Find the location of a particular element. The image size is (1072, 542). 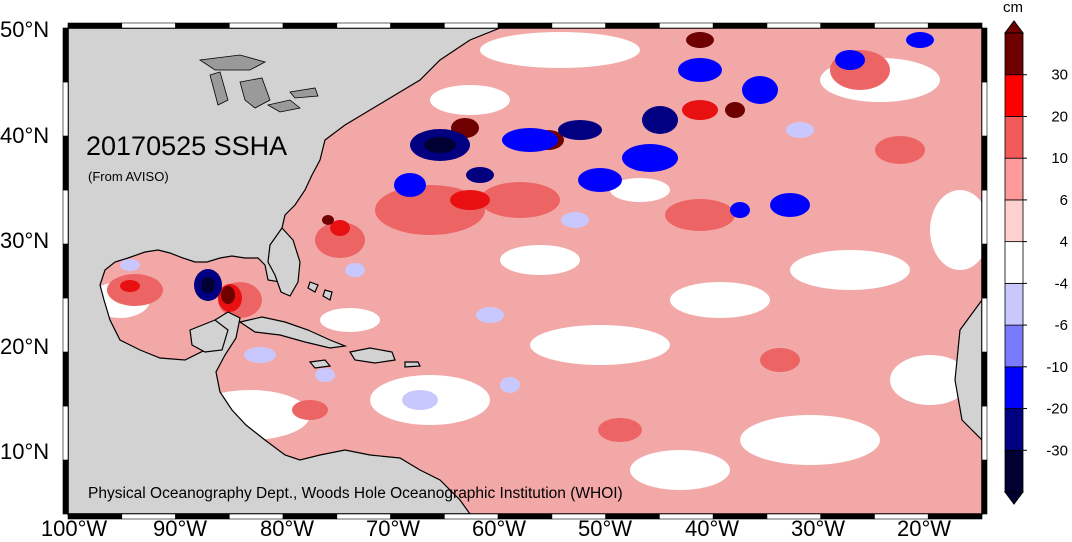

colorbar-swatches is located at coordinates (1014, 262).